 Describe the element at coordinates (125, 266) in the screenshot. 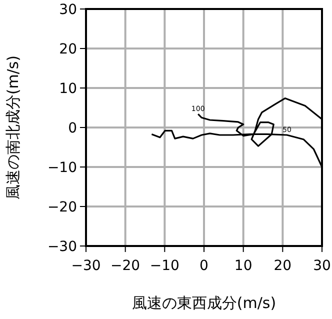

I see `x-tick-label: −20` at that location.